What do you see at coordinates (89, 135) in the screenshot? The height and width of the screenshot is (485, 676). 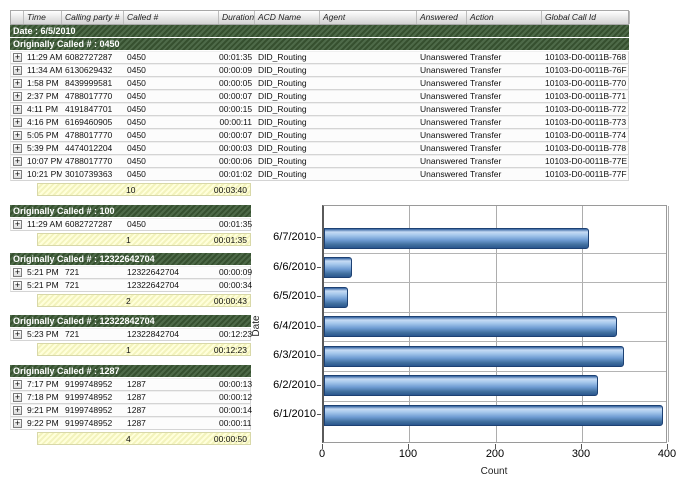 I see `cell-calling-party: 4788017770` at bounding box center [89, 135].